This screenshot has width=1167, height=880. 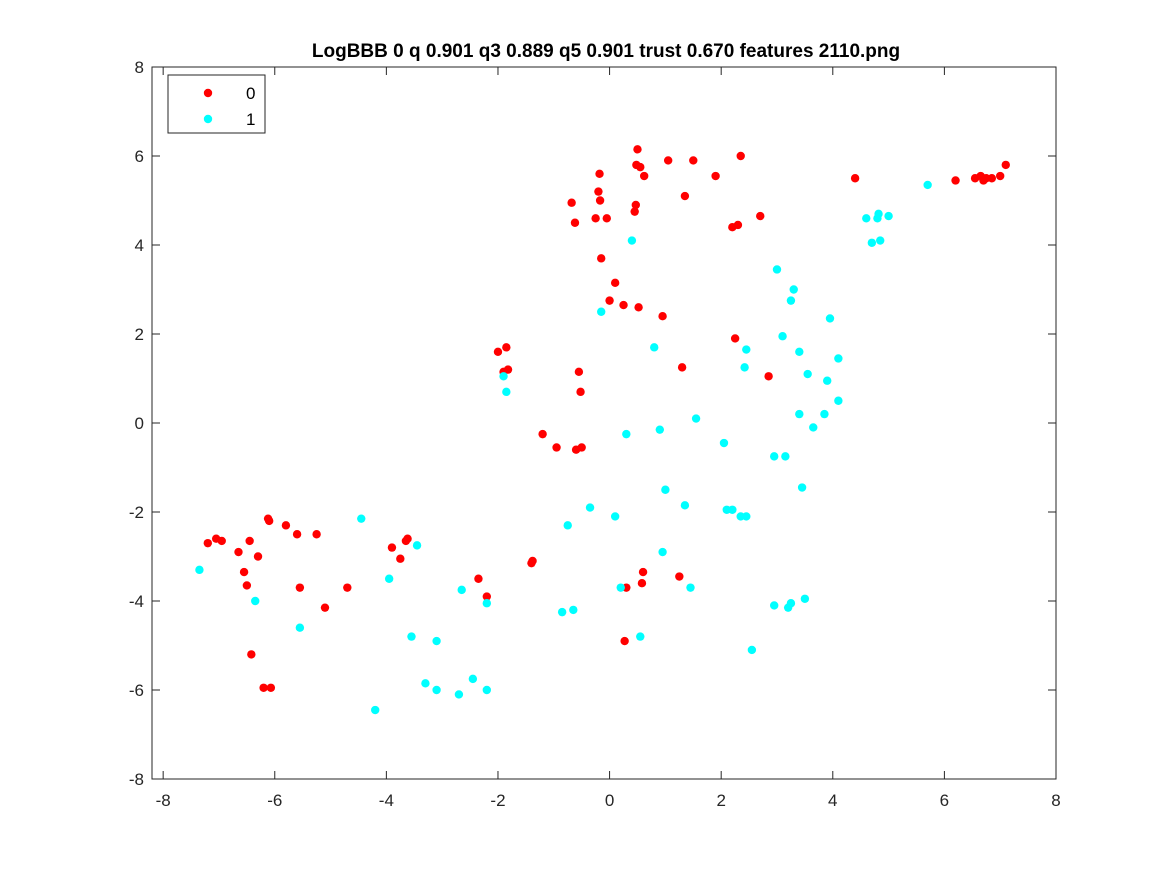 What do you see at coordinates (250, 119) in the screenshot?
I see `legend-label-1: 1` at bounding box center [250, 119].